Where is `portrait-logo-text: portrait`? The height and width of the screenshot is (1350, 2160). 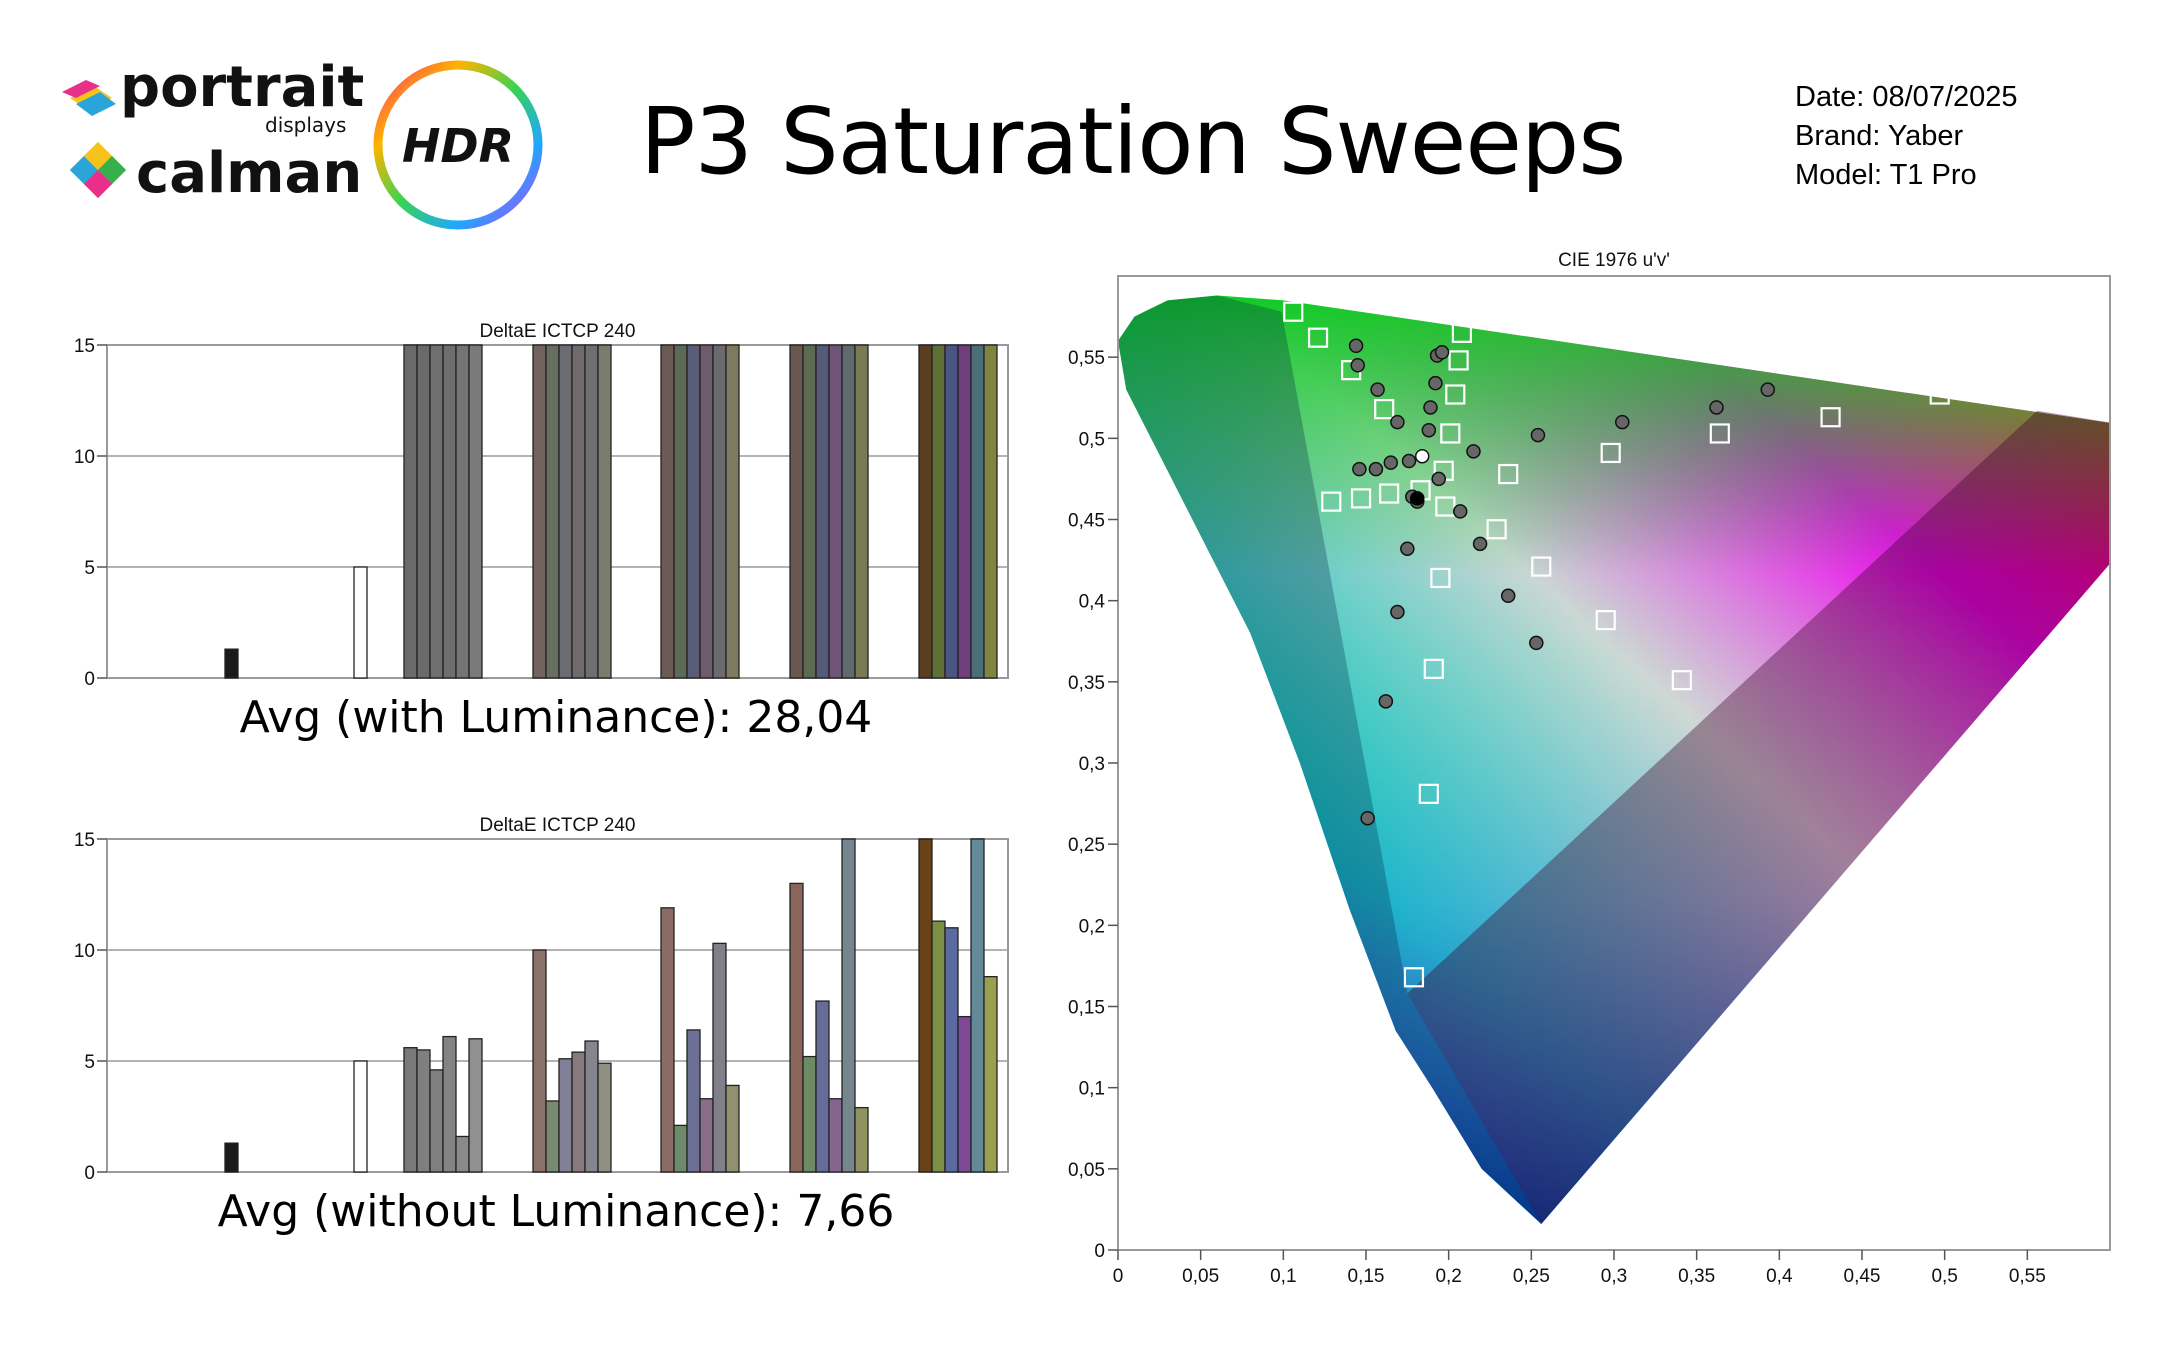 portrait-logo-text: portrait is located at coordinates (242, 87).